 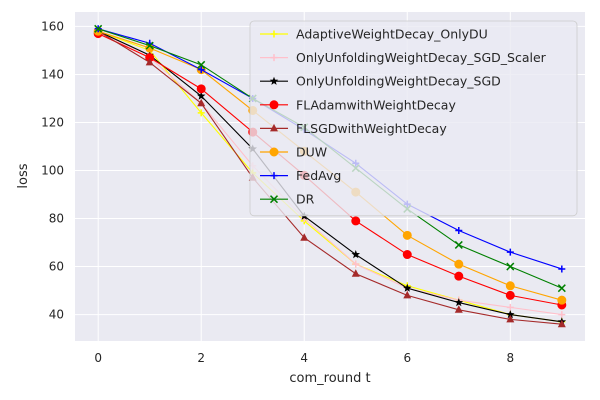 What do you see at coordinates (287, 199) in the screenshot?
I see `legend-entry: DR` at bounding box center [287, 199].